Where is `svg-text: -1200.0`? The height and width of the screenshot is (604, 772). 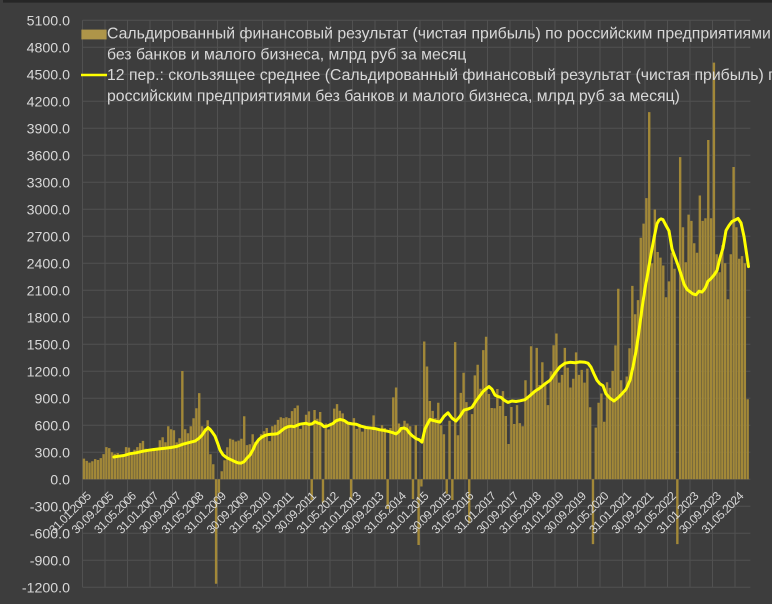
svg-text: -1200.0 is located at coordinates (46, 589).